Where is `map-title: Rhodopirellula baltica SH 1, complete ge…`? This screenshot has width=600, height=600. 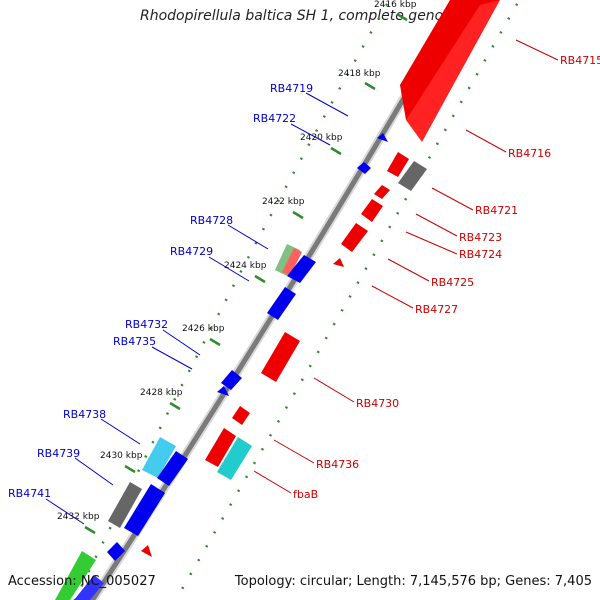
map-title: Rhodopirellula baltica SH 1, complete ge… is located at coordinates (303, 16).